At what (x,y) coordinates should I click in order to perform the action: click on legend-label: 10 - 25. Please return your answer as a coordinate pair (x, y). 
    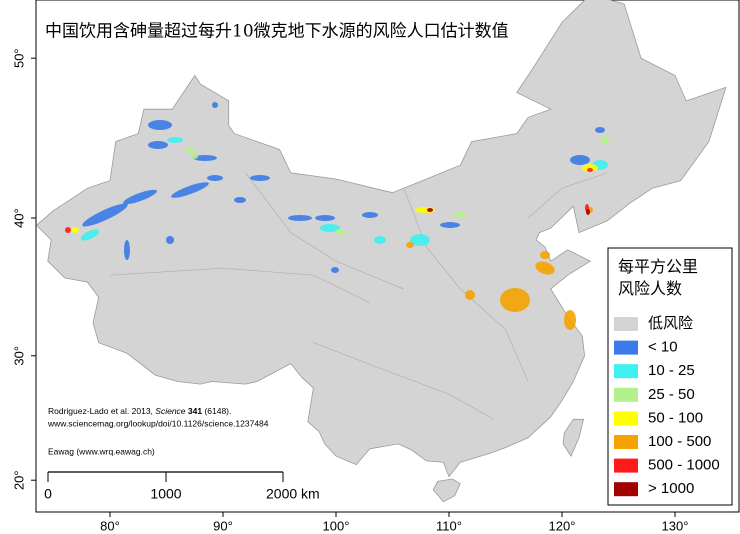
    Looking at the image, I should click on (671, 370).